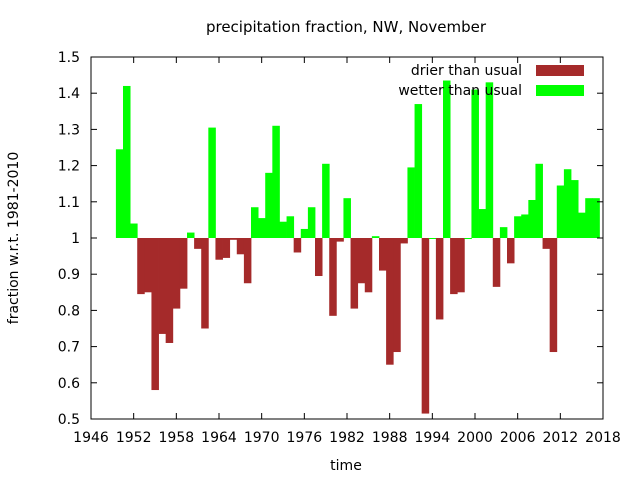  What do you see at coordinates (390, 301) in the screenshot?
I see `bar-1988` at bounding box center [390, 301].